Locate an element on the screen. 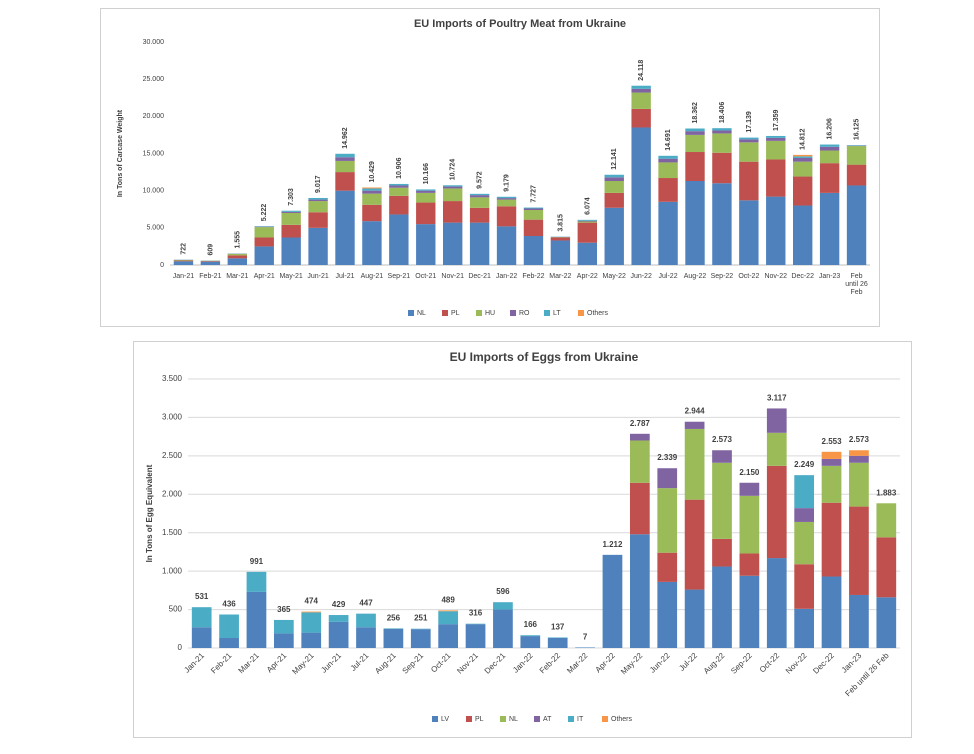  x-tick-label: Jun-21 is located at coordinates (318, 276).